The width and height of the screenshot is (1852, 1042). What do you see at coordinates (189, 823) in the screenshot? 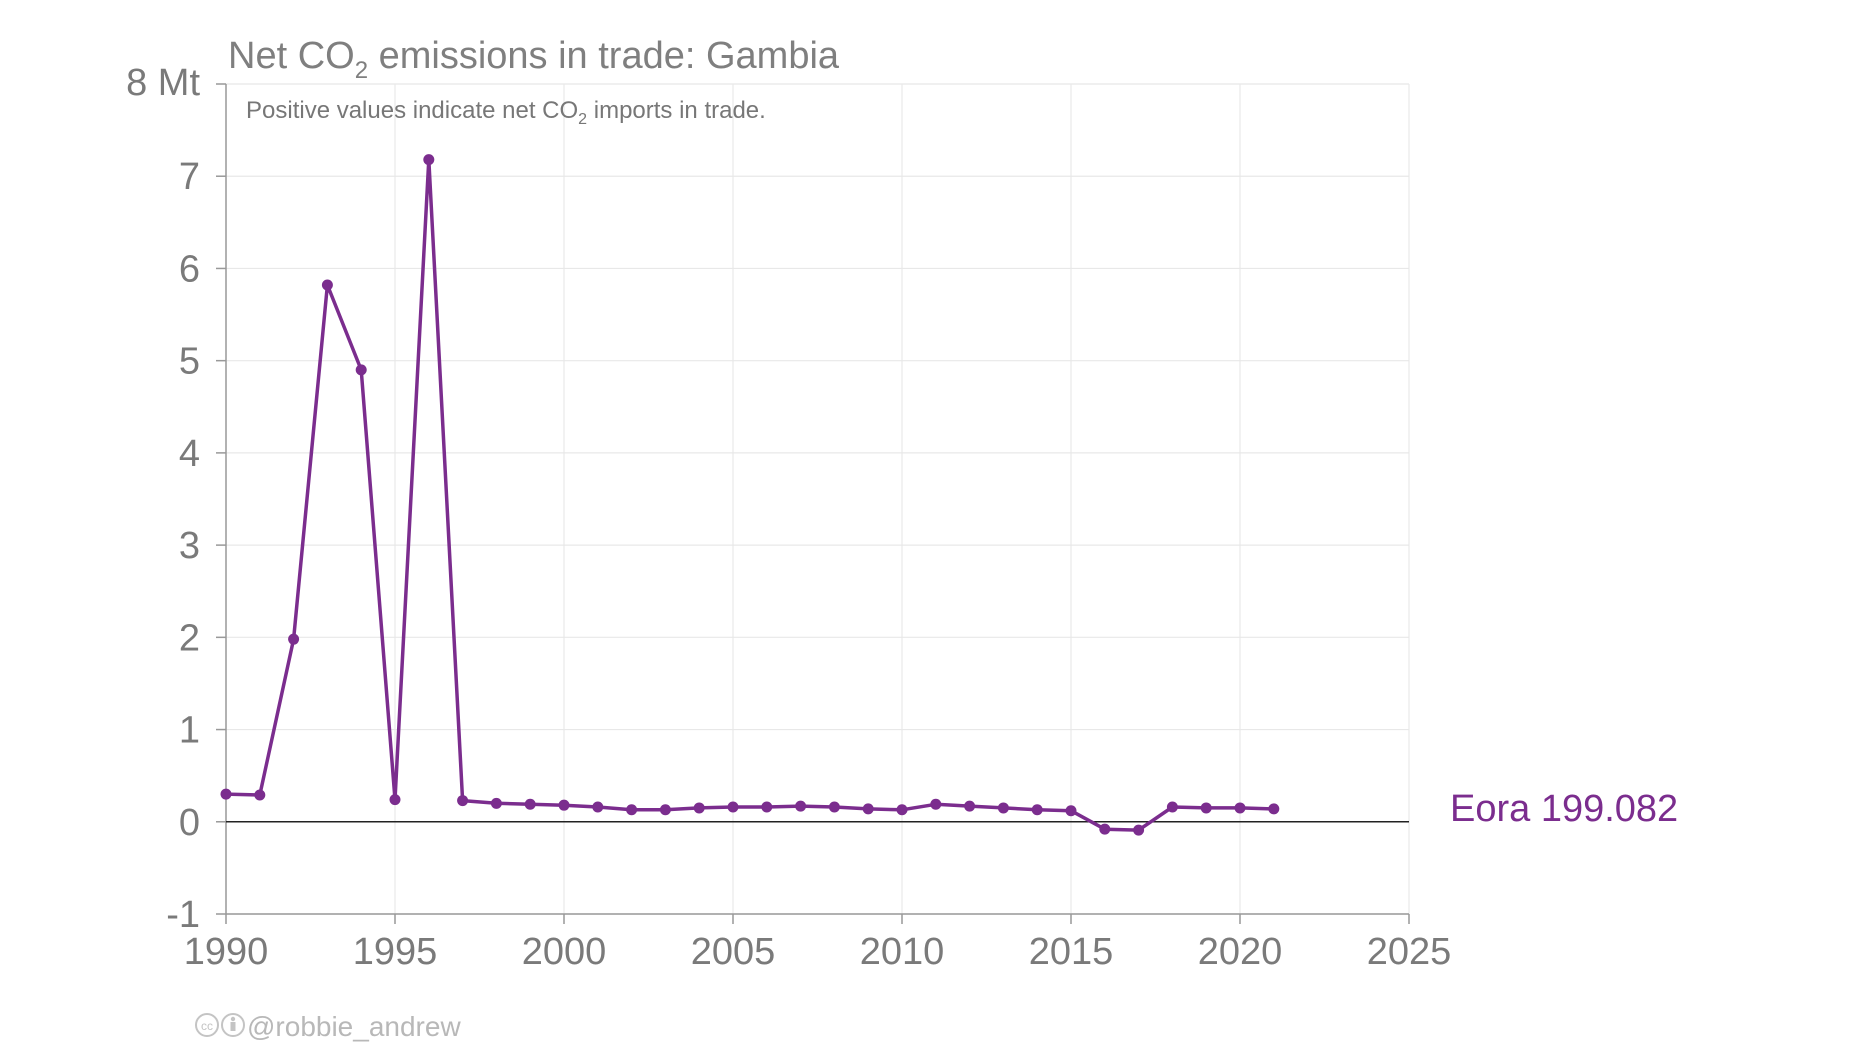
I see `y-tick-label: 0` at bounding box center [189, 823].